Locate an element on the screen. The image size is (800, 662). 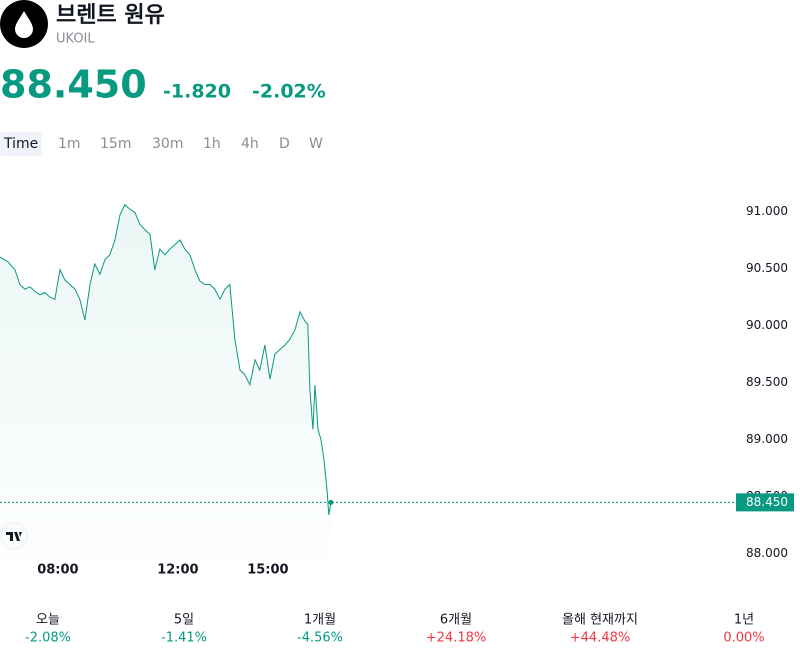
y-tick-label: 88.000 is located at coordinates (767, 553).